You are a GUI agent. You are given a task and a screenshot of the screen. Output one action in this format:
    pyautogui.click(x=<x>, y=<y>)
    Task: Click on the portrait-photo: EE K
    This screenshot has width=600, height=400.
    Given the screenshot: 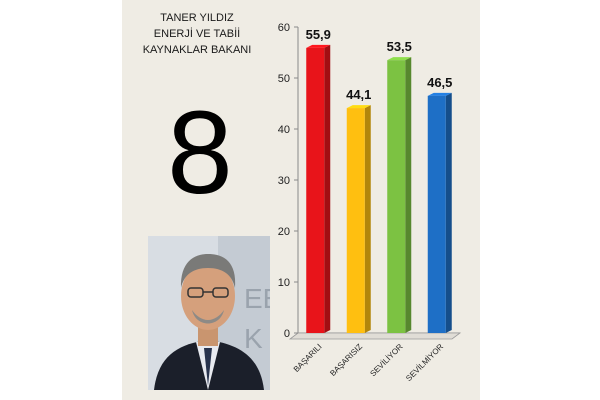 What is the action you would take?
    pyautogui.click(x=209, y=313)
    